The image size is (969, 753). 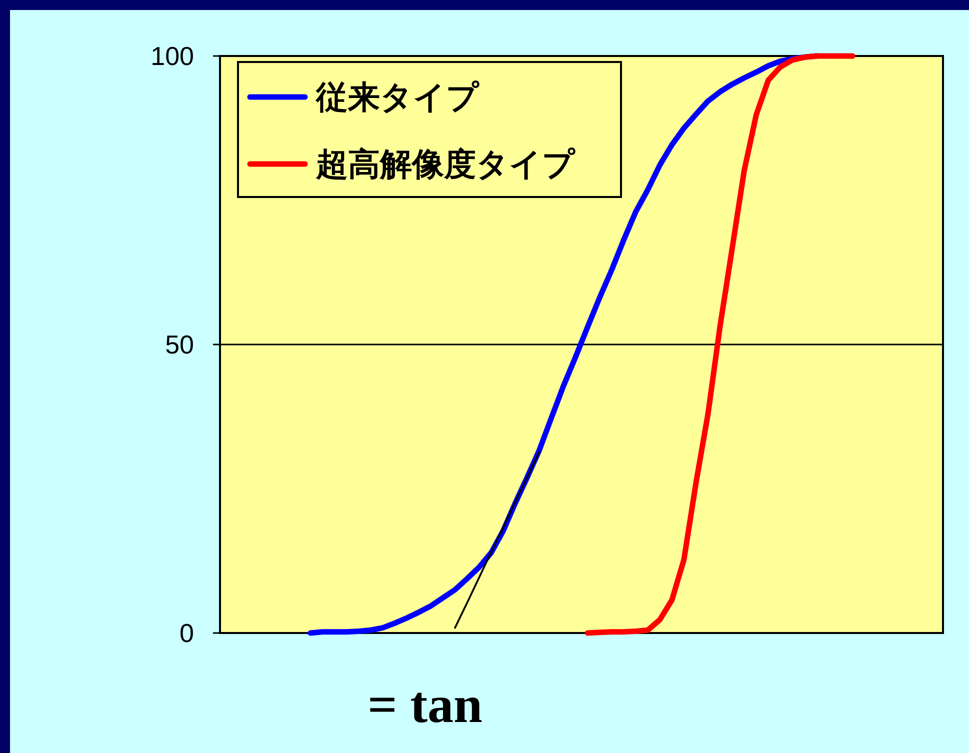 What do you see at coordinates (179, 345) in the screenshot?
I see `y-tick-label: 50` at bounding box center [179, 345].